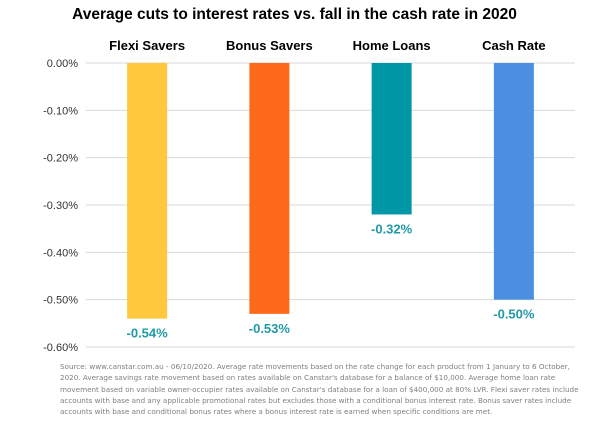 Image resolution: width=589 pixels, height=437 pixels. Describe the element at coordinates (60, 159) in the screenshot. I see `y-tick-label: -0.20%` at that location.